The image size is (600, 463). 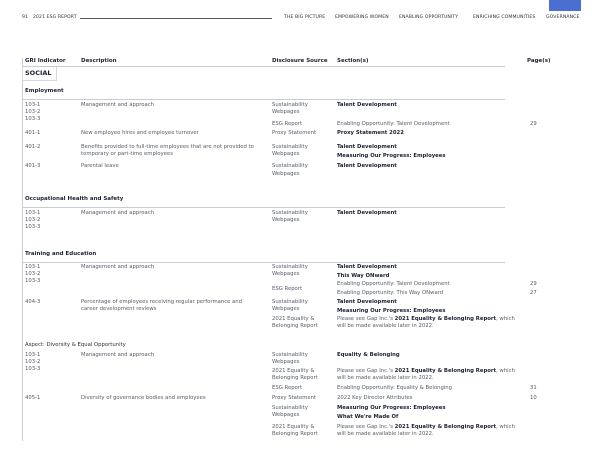 What do you see at coordinates (140, 133) in the screenshot?
I see `description: New employee hires and employee turnover` at bounding box center [140, 133].